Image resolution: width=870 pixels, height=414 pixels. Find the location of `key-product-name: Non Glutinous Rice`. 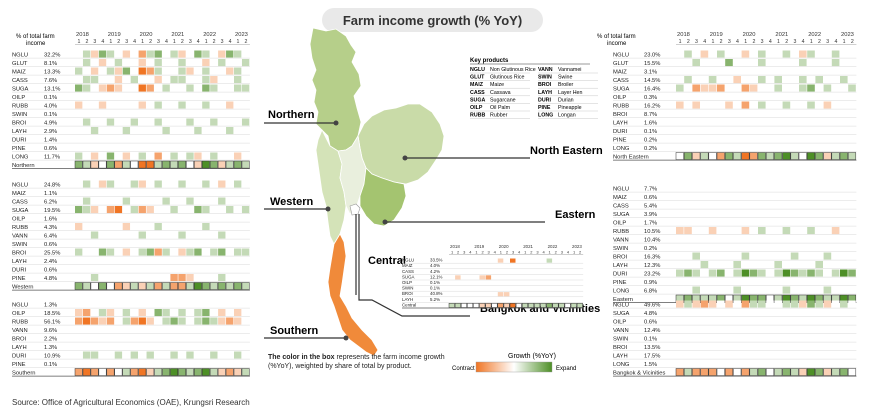

key-product-name: Non Glutinous Rice is located at coordinates (513, 70).